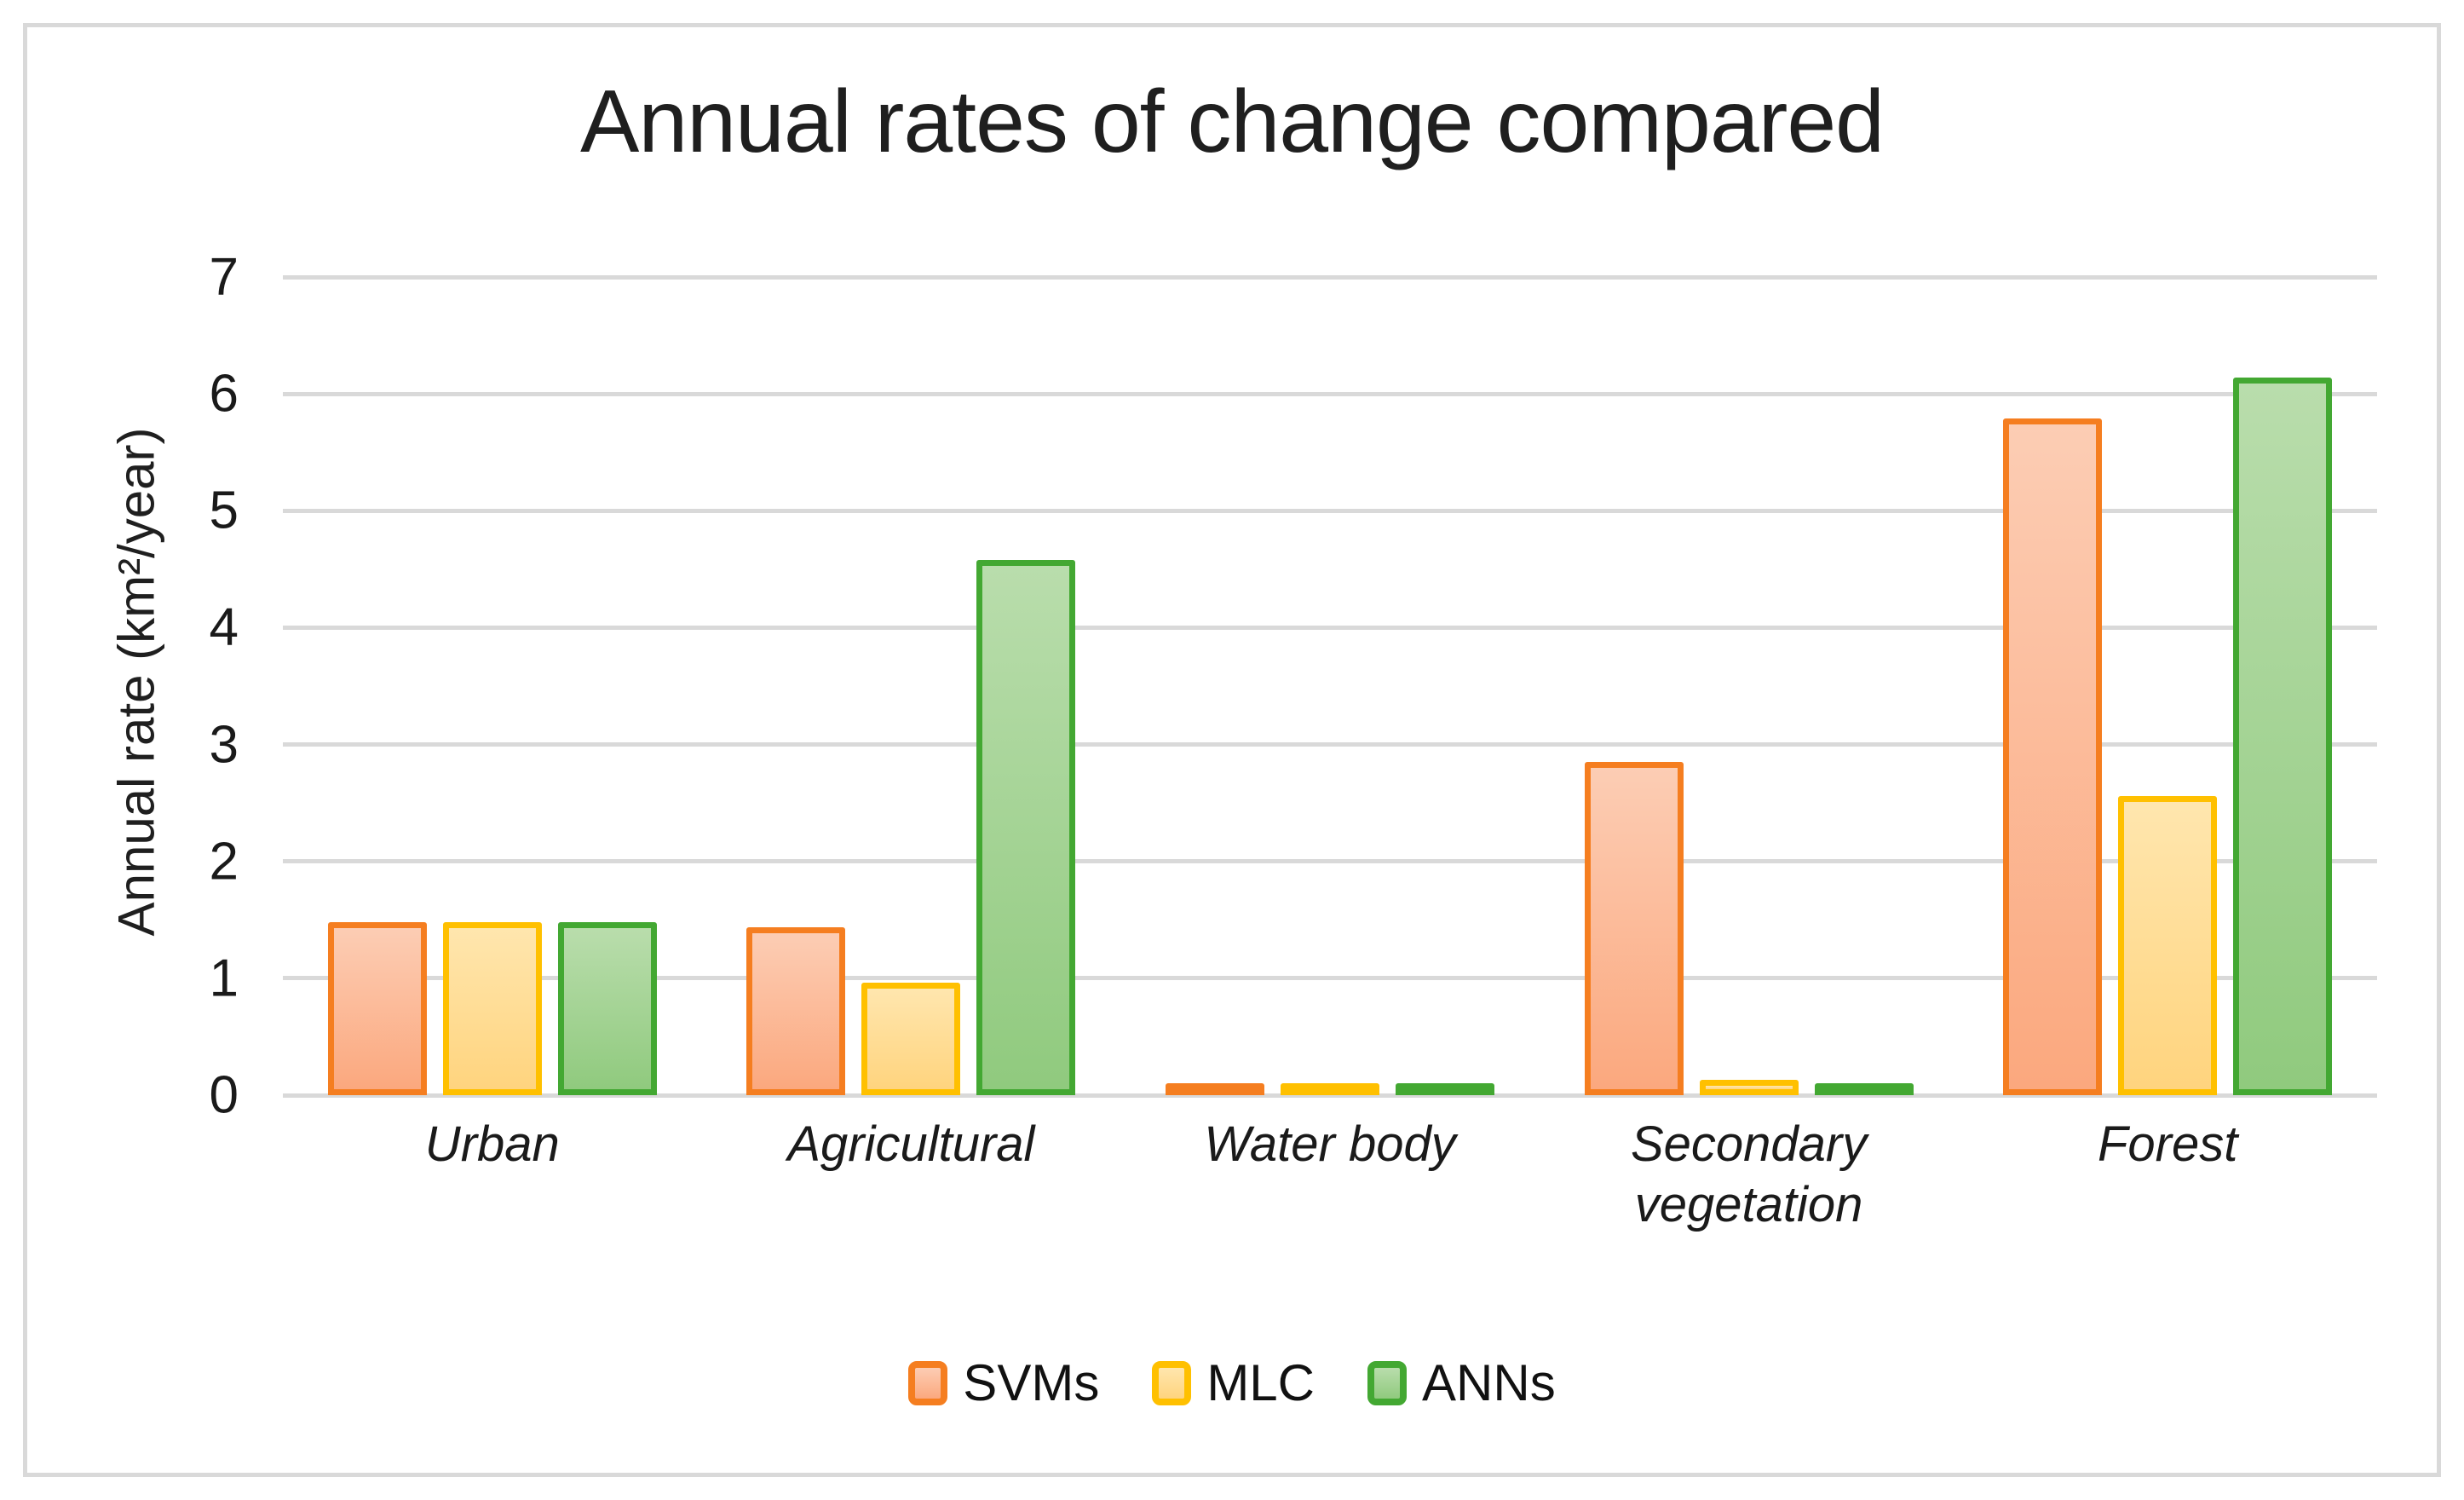  I want to click on bar-svms-urban, so click(377, 1008).